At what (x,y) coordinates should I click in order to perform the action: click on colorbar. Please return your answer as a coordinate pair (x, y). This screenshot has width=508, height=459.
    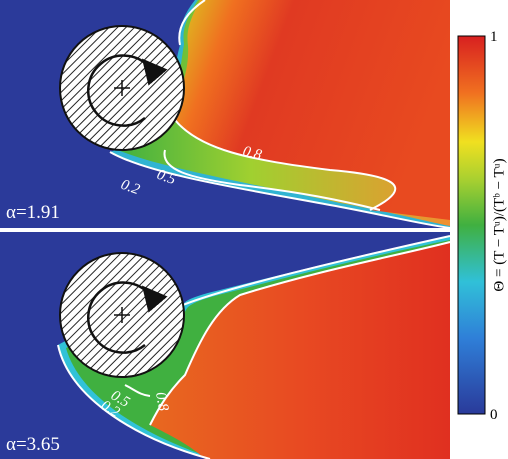
    Looking at the image, I should click on (471, 225).